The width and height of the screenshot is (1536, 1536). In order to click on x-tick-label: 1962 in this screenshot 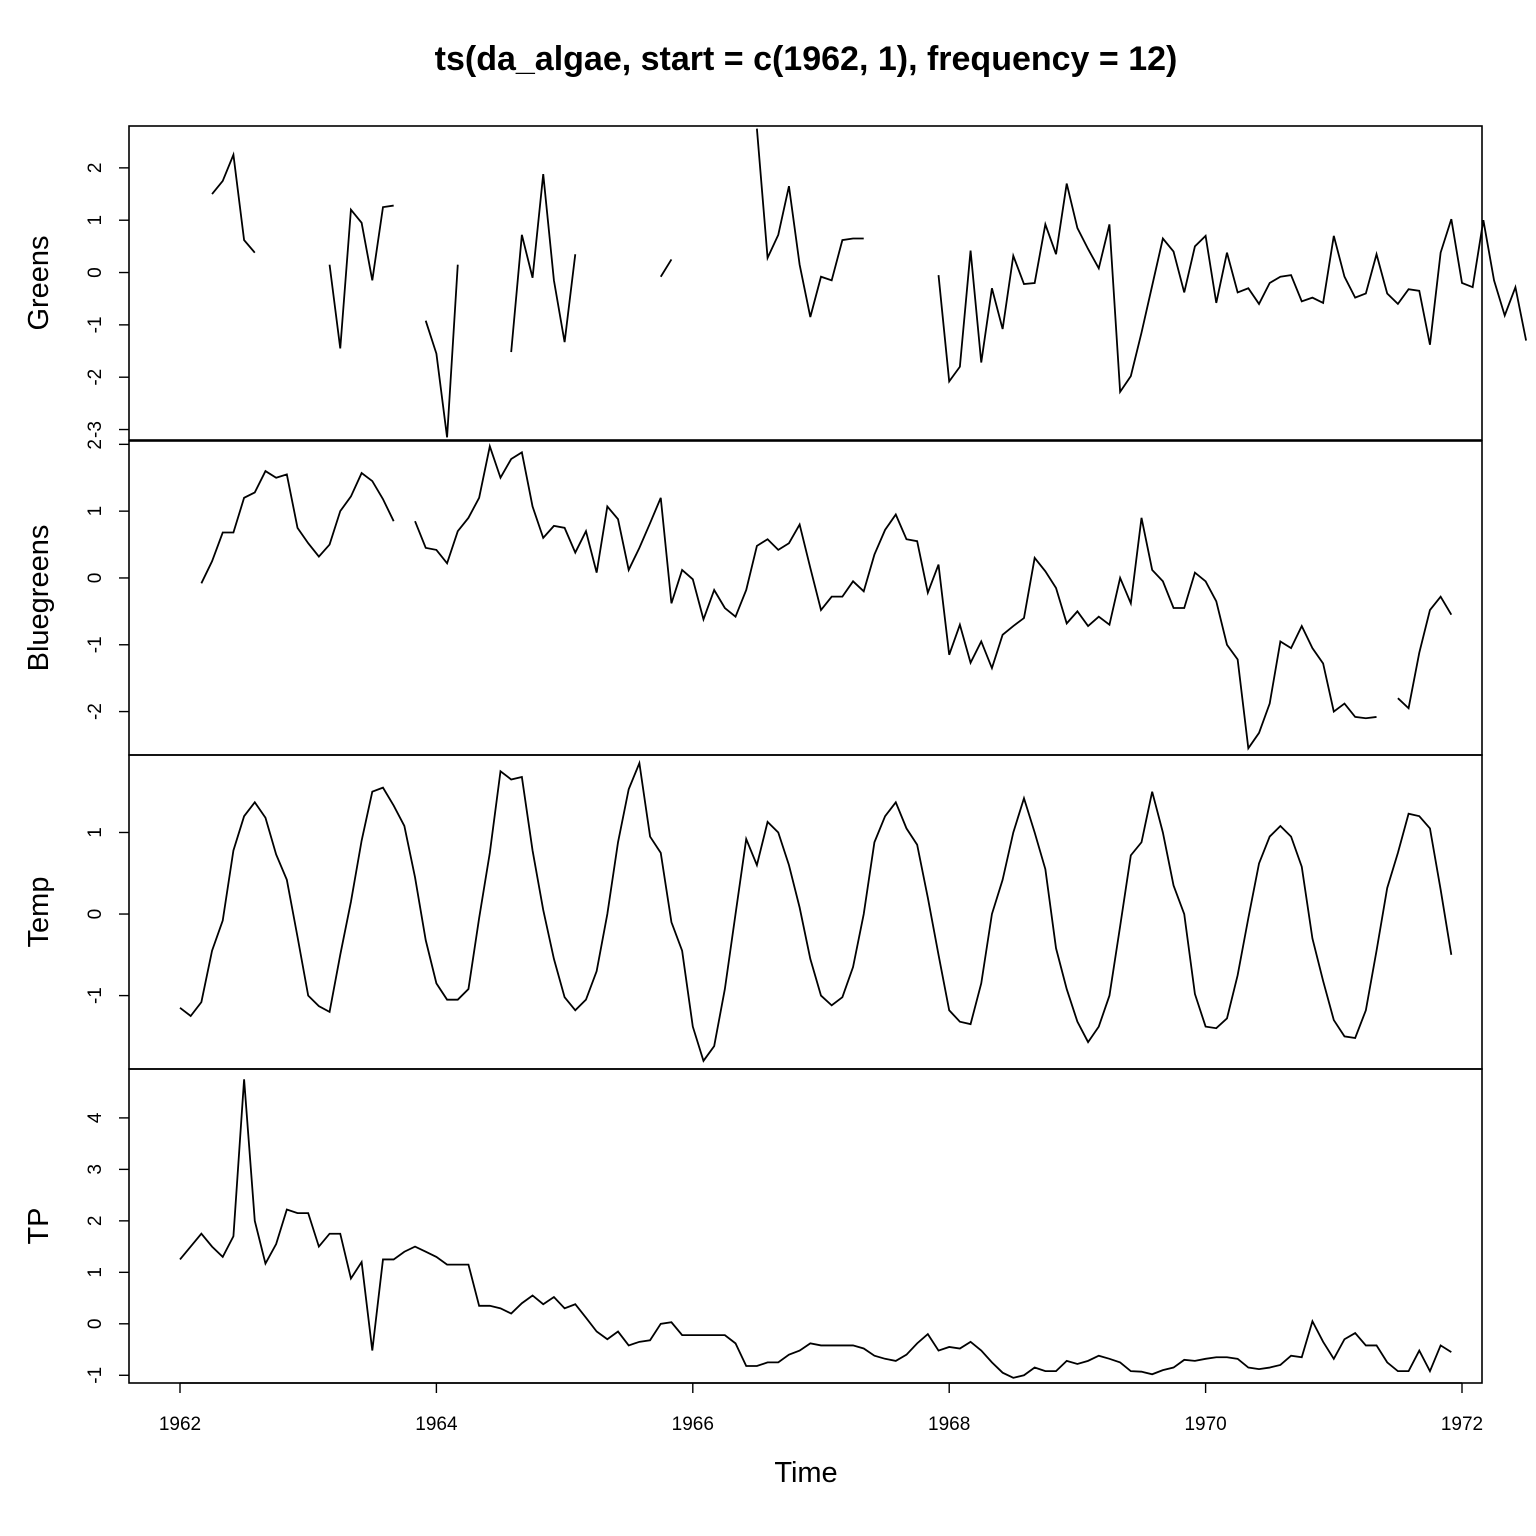, I will do `click(180, 1424)`.